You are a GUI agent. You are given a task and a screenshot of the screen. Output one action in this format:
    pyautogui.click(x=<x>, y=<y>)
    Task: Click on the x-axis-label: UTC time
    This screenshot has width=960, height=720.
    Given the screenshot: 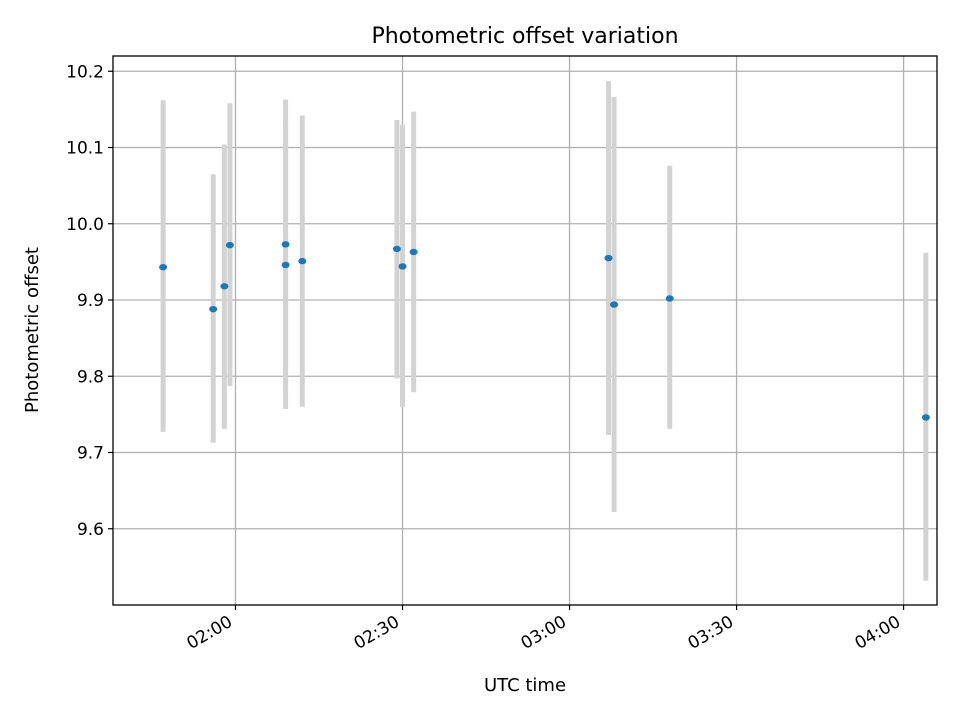 What is the action you would take?
    pyautogui.click(x=525, y=685)
    